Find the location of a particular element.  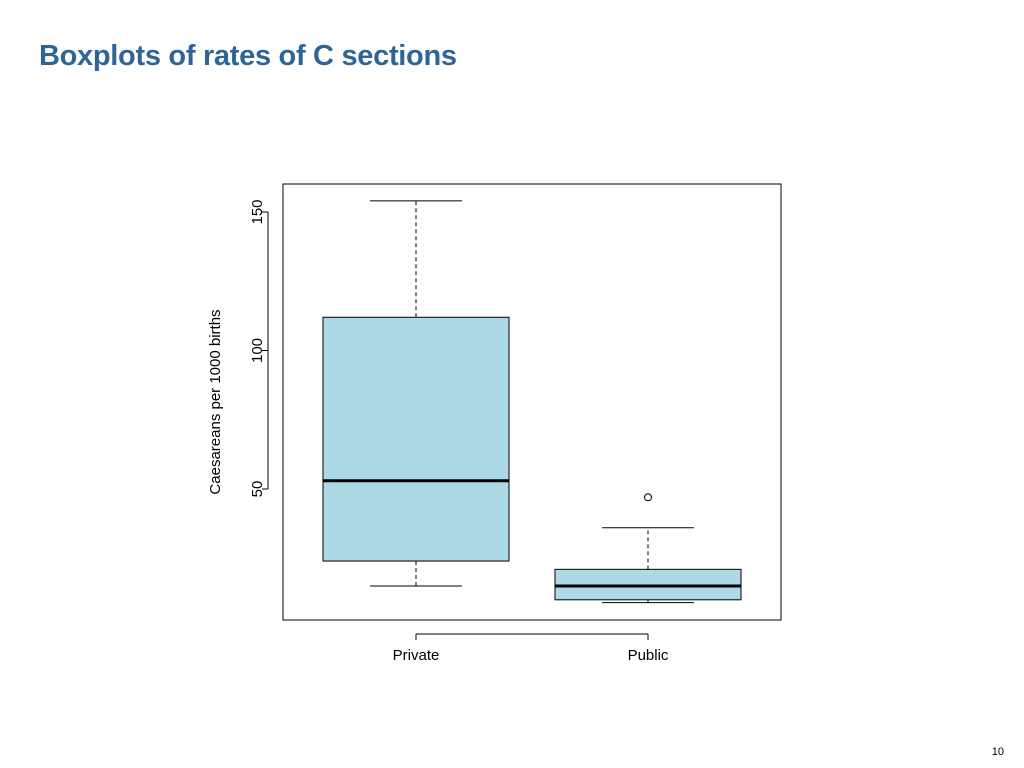

x-tick-label: Public is located at coordinates (648, 655).